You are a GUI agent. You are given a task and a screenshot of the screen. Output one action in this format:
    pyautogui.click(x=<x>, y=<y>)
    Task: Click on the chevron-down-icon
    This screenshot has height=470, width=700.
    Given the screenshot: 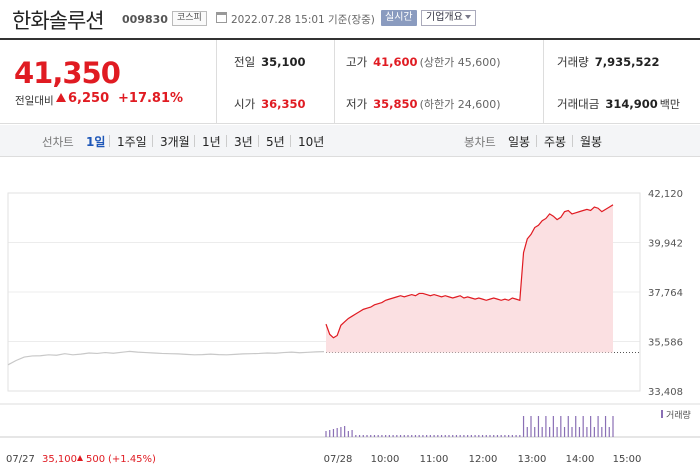 What is the action you would take?
    pyautogui.click(x=467, y=17)
    